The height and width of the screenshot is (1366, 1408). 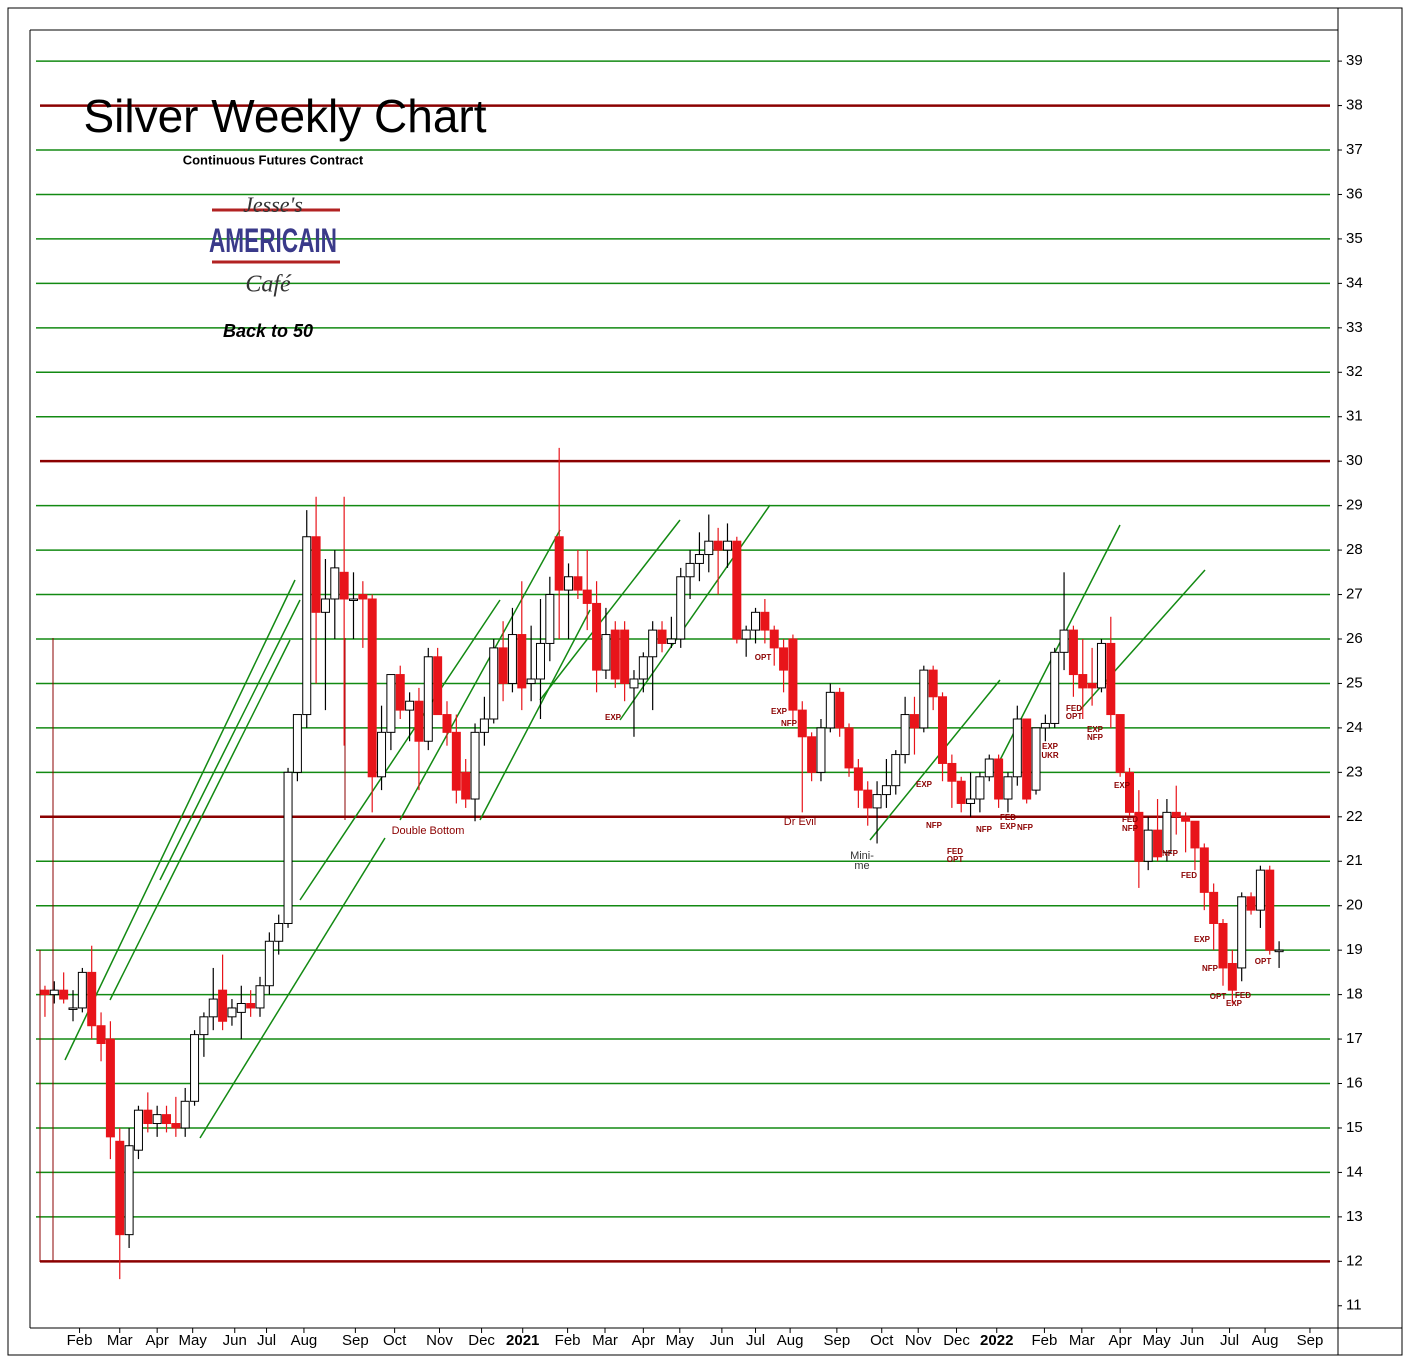 What do you see at coordinates (1354, 594) in the screenshot?
I see `y-tick-label: 27` at bounding box center [1354, 594].